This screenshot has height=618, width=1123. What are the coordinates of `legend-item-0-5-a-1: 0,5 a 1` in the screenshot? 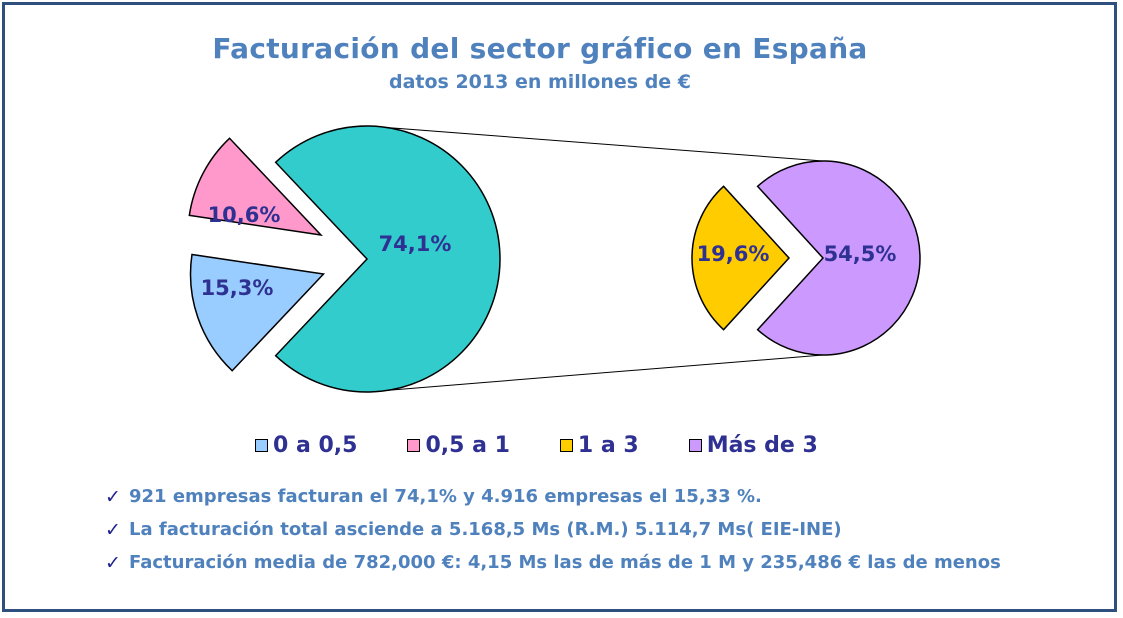 It's located at (458, 445).